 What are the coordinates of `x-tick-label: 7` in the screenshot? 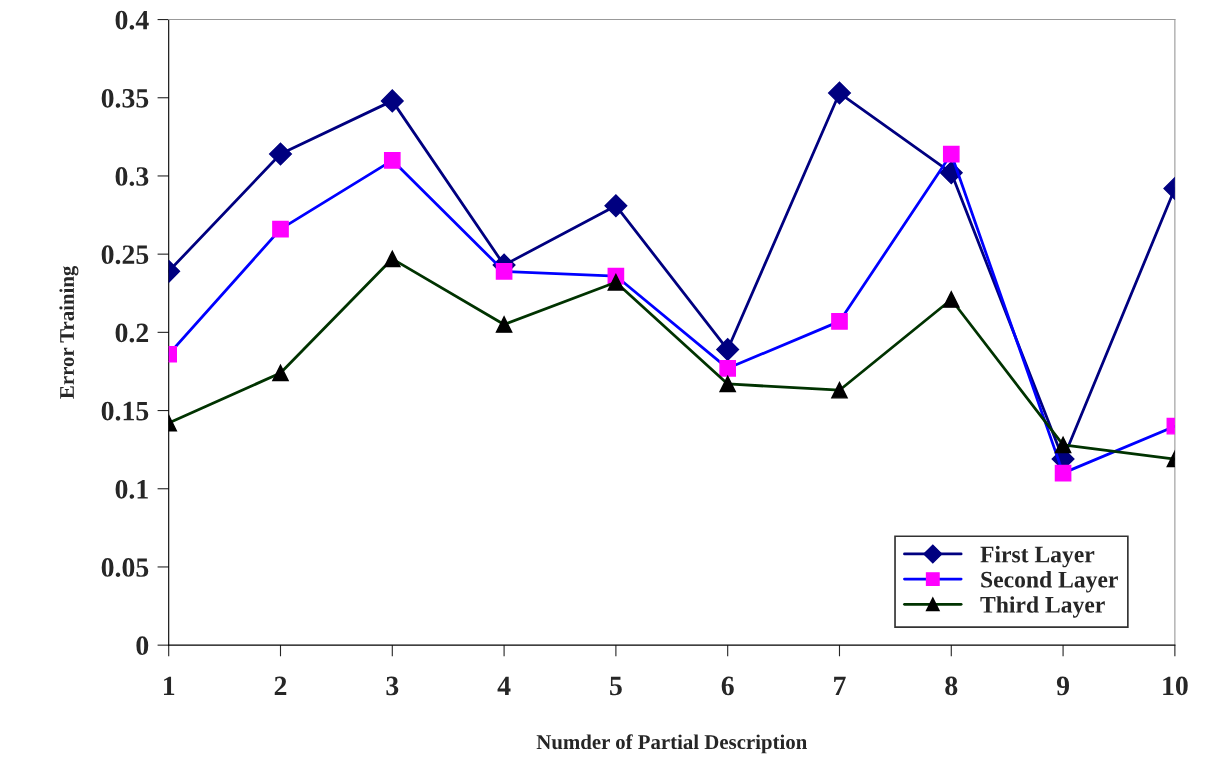 It's located at (840, 685).